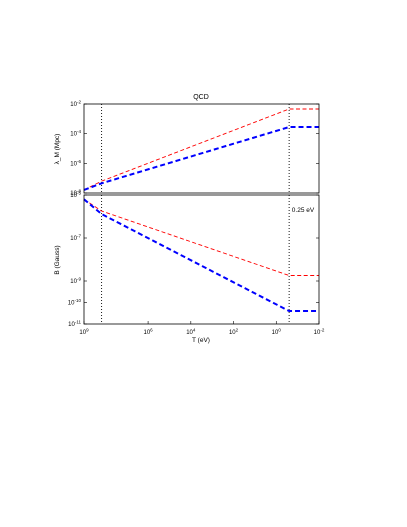 Image resolution: width=407 pixels, height=527 pixels. Describe the element at coordinates (75, 133) in the screenshot. I see `y-tick-label: 10⁻⁴` at that location.